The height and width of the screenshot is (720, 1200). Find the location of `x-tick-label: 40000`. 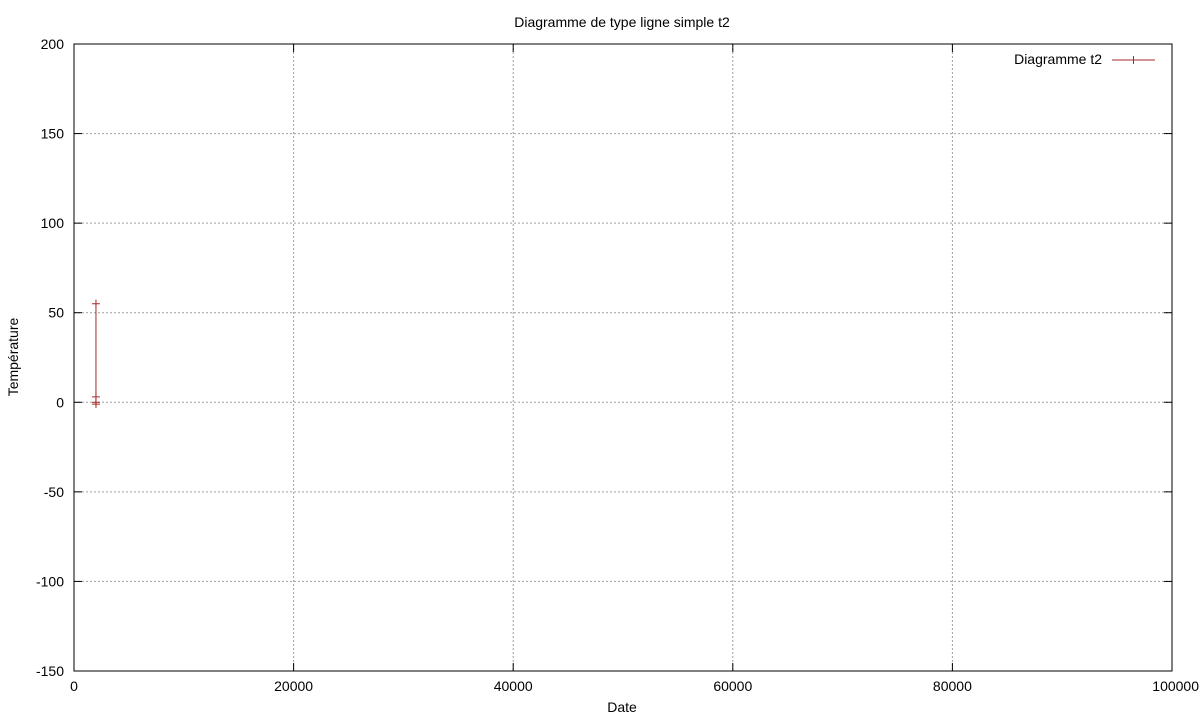

x-tick-label: 40000 is located at coordinates (513, 686).